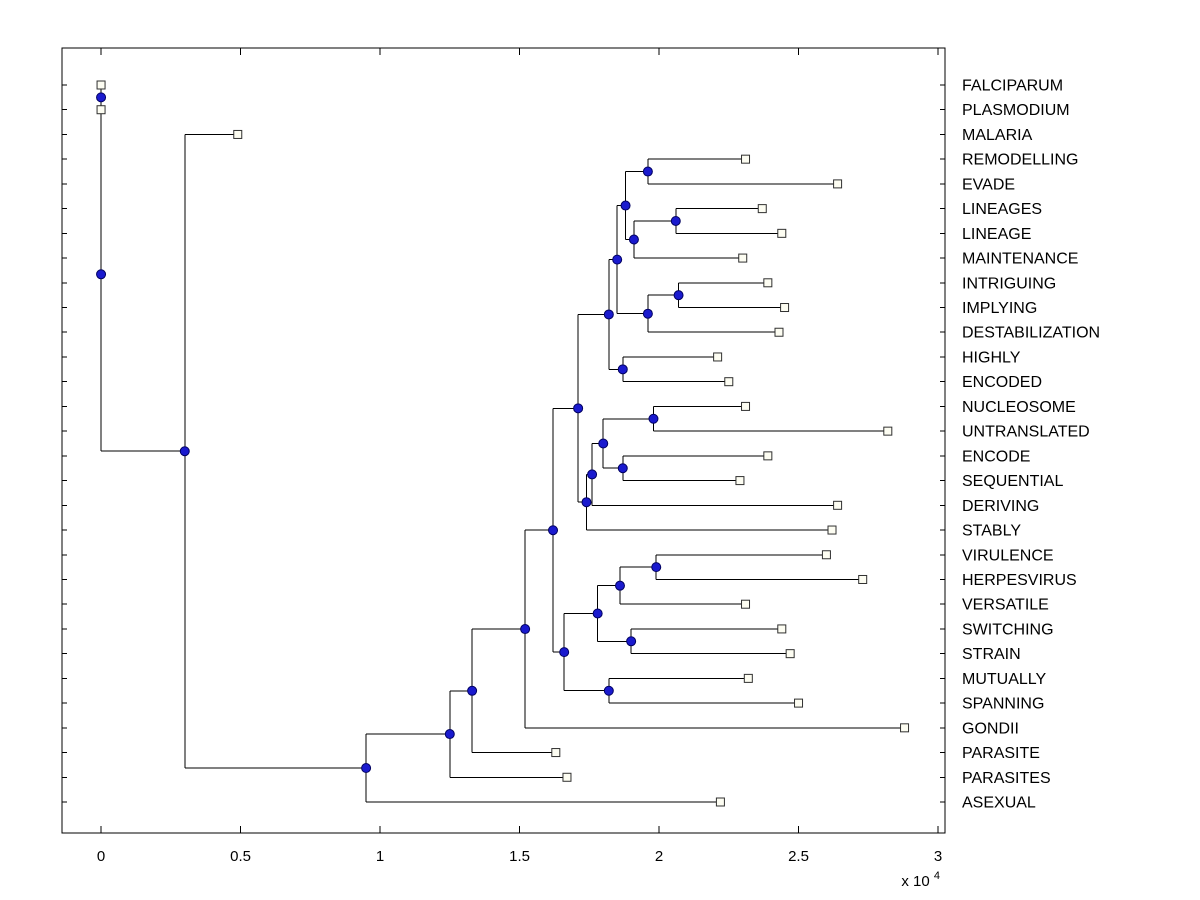 This screenshot has width=1200, height=900. Describe the element at coordinates (1003, 704) in the screenshot. I see `leaf-label: SPANNING` at that location.